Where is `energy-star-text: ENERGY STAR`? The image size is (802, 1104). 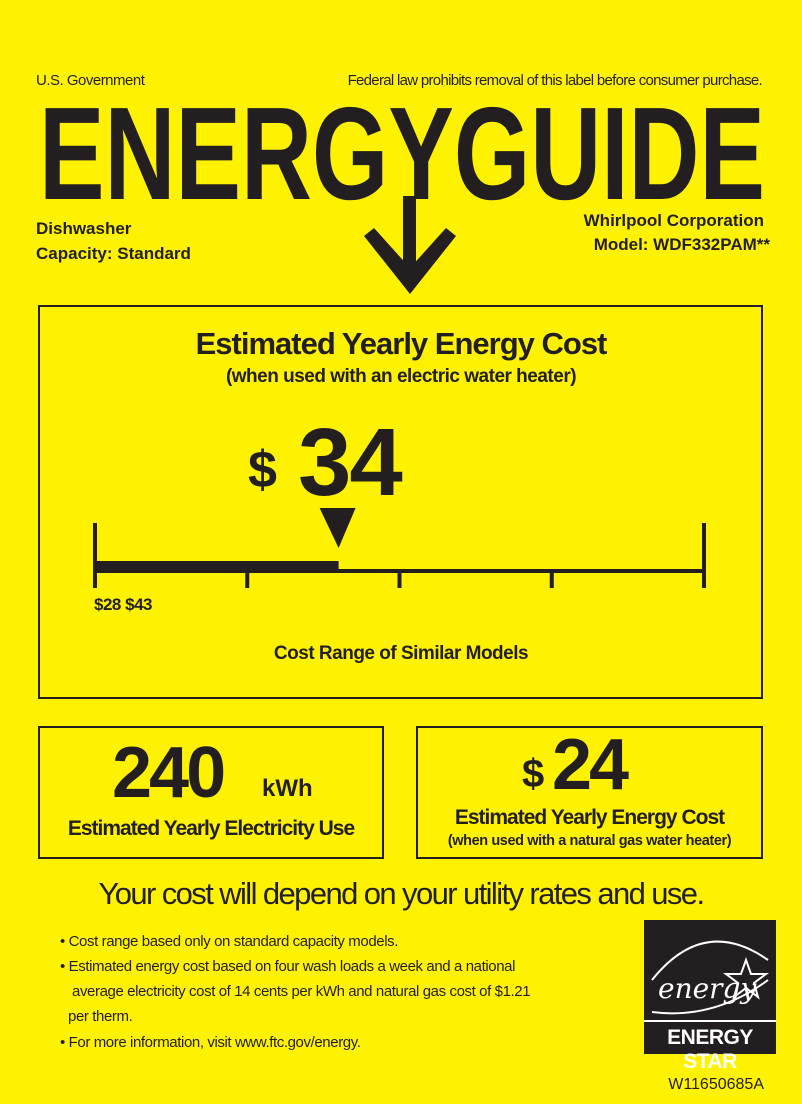 energy-star-text: ENERGY STAR is located at coordinates (710, 1049).